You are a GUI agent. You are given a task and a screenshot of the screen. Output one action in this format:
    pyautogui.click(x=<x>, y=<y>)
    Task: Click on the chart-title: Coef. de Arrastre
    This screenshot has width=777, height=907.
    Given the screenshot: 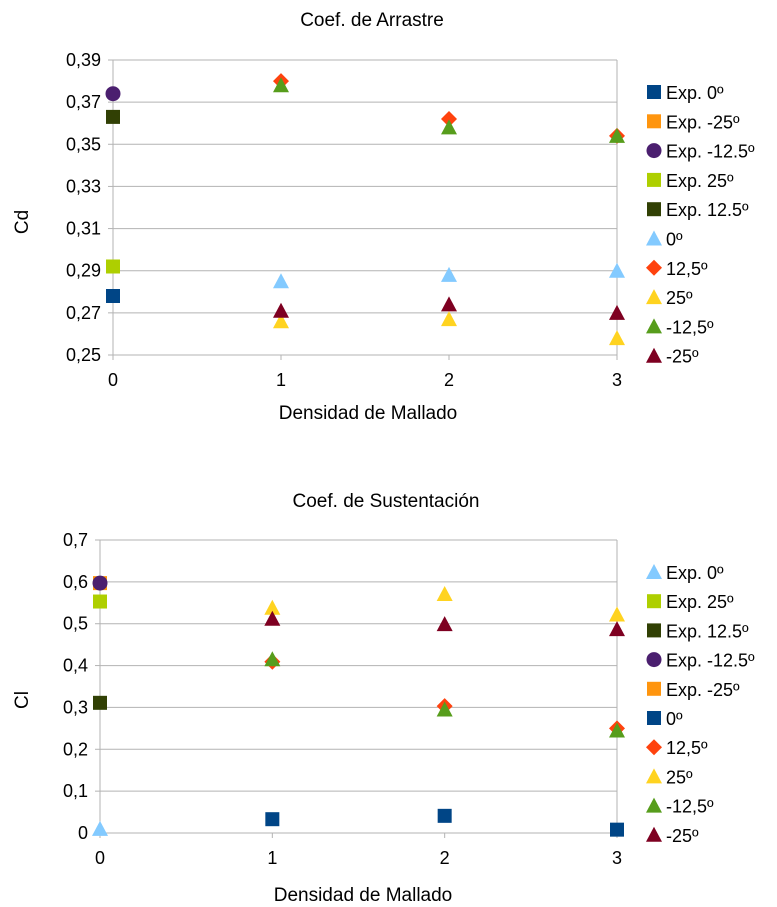 What is the action you would take?
    pyautogui.click(x=372, y=20)
    